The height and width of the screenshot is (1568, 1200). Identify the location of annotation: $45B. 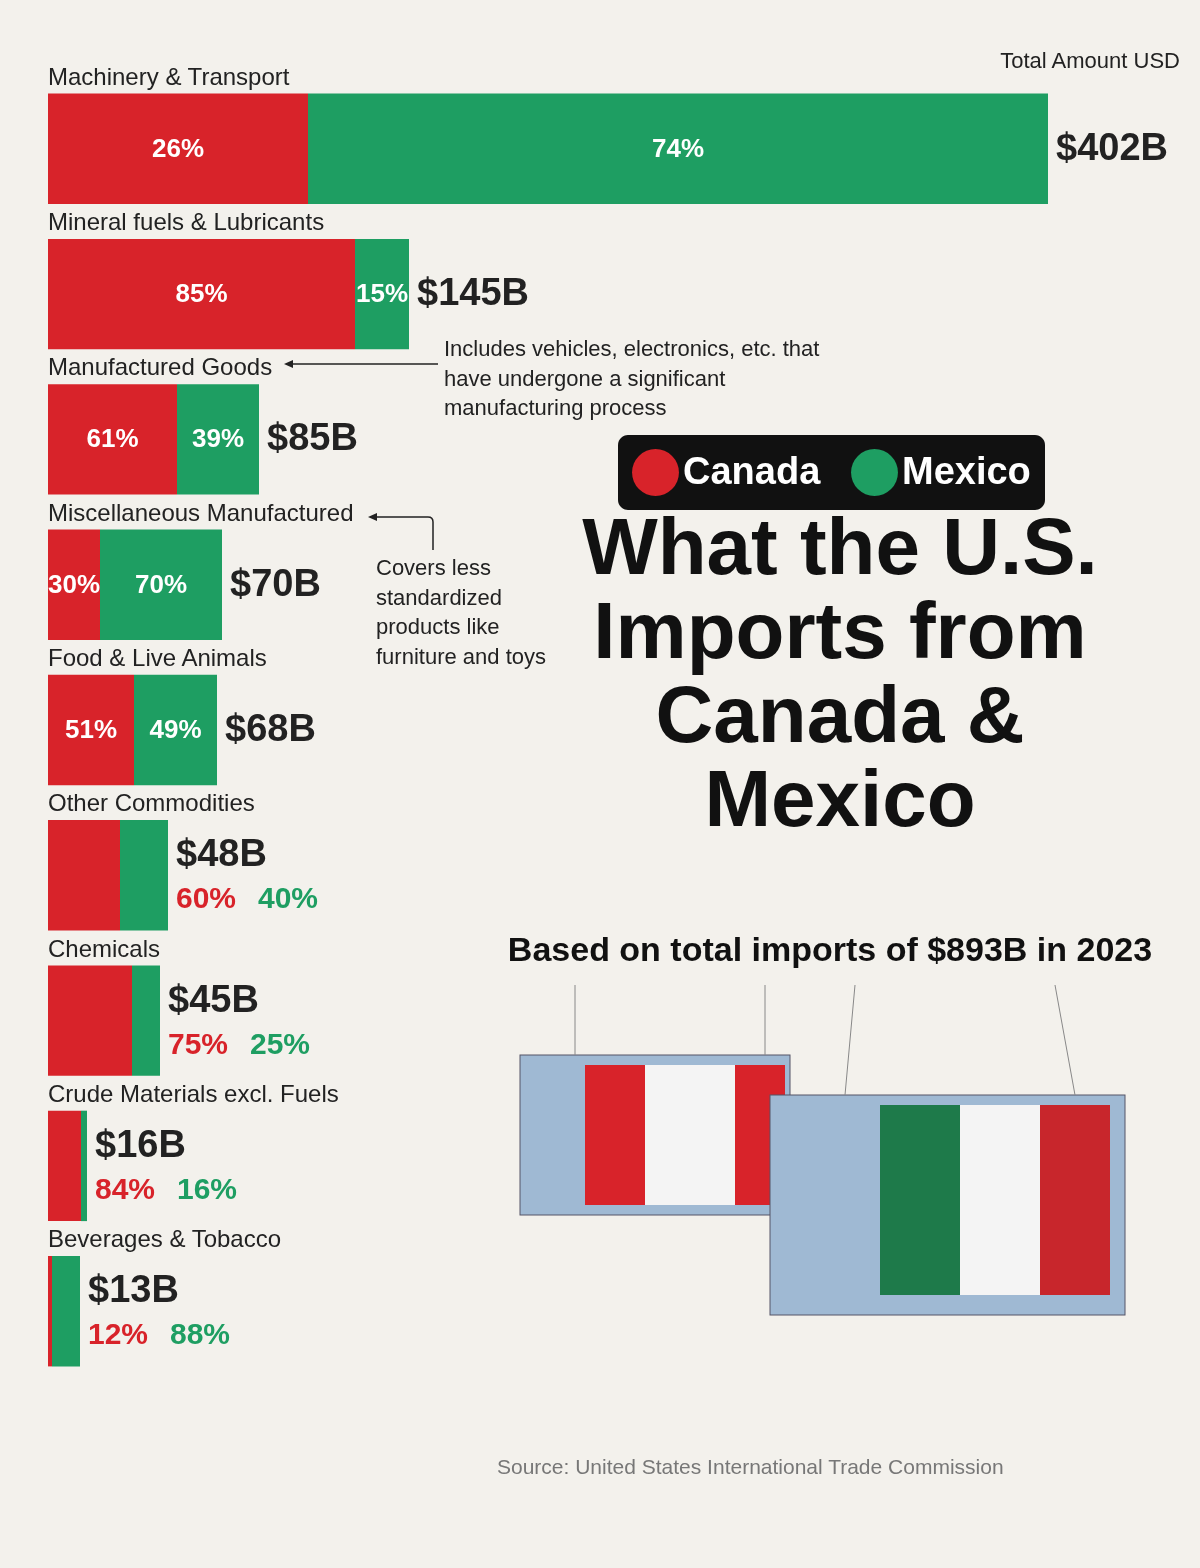
(213, 998).